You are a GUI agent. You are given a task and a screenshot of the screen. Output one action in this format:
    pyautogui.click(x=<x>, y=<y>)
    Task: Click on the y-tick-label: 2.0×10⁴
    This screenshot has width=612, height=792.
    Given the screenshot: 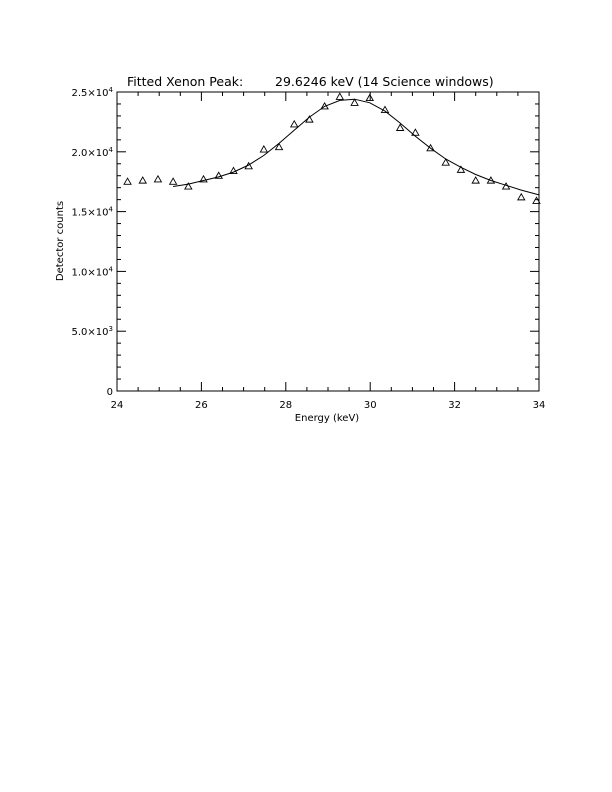 What is the action you would take?
    pyautogui.click(x=93, y=152)
    